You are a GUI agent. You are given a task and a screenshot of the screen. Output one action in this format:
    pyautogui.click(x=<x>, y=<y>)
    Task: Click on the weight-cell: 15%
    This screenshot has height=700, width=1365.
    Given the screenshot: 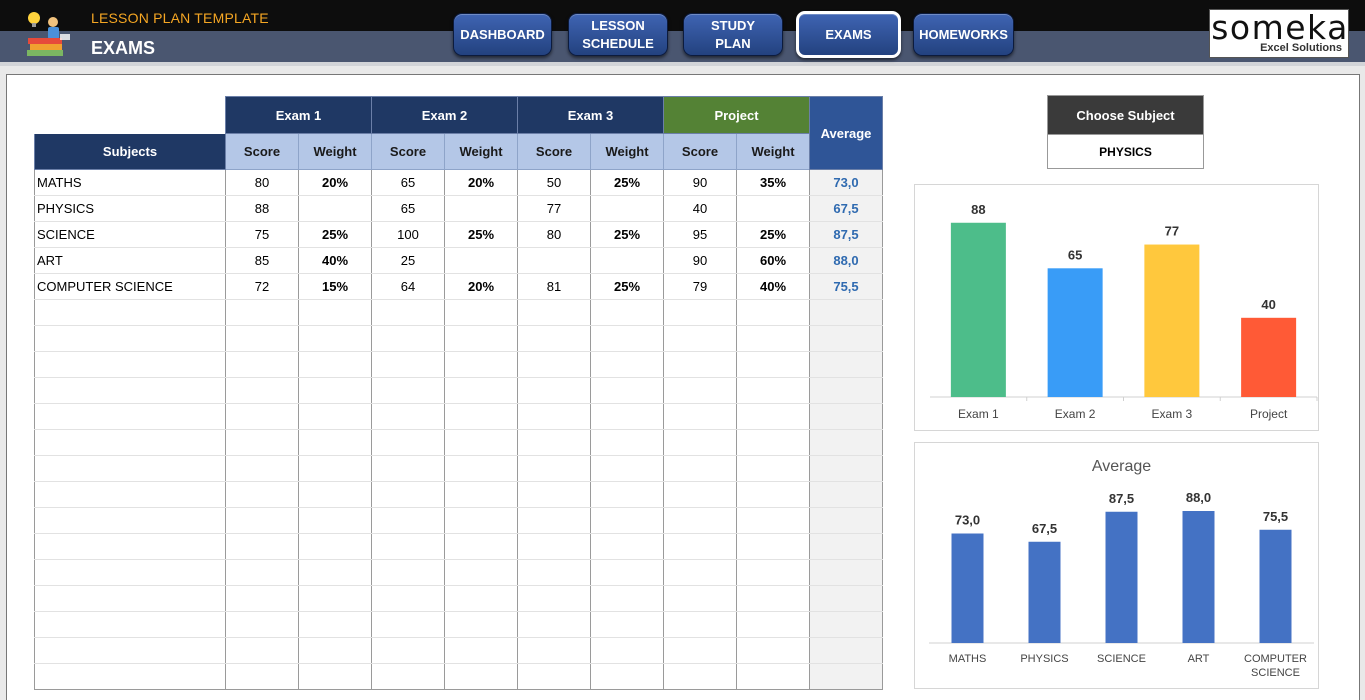 What is the action you would take?
    pyautogui.click(x=335, y=286)
    